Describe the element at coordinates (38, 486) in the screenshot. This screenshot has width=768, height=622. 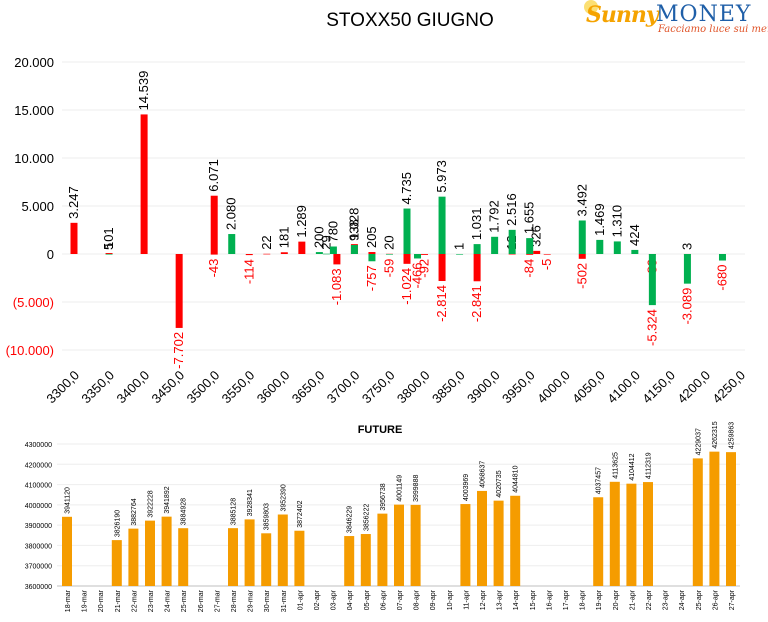
I see `y-tick-label: 4100000` at that location.